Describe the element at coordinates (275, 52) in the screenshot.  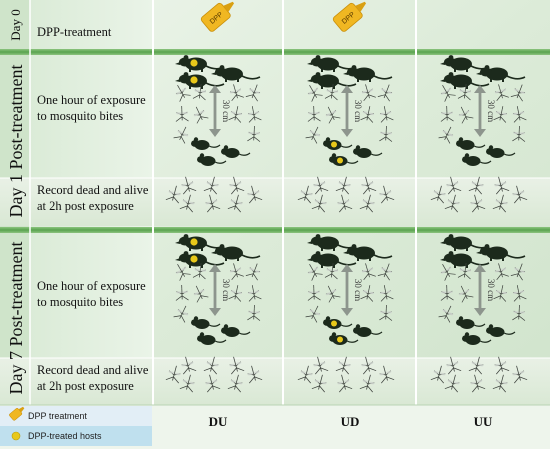
I see `separator-band` at that location.